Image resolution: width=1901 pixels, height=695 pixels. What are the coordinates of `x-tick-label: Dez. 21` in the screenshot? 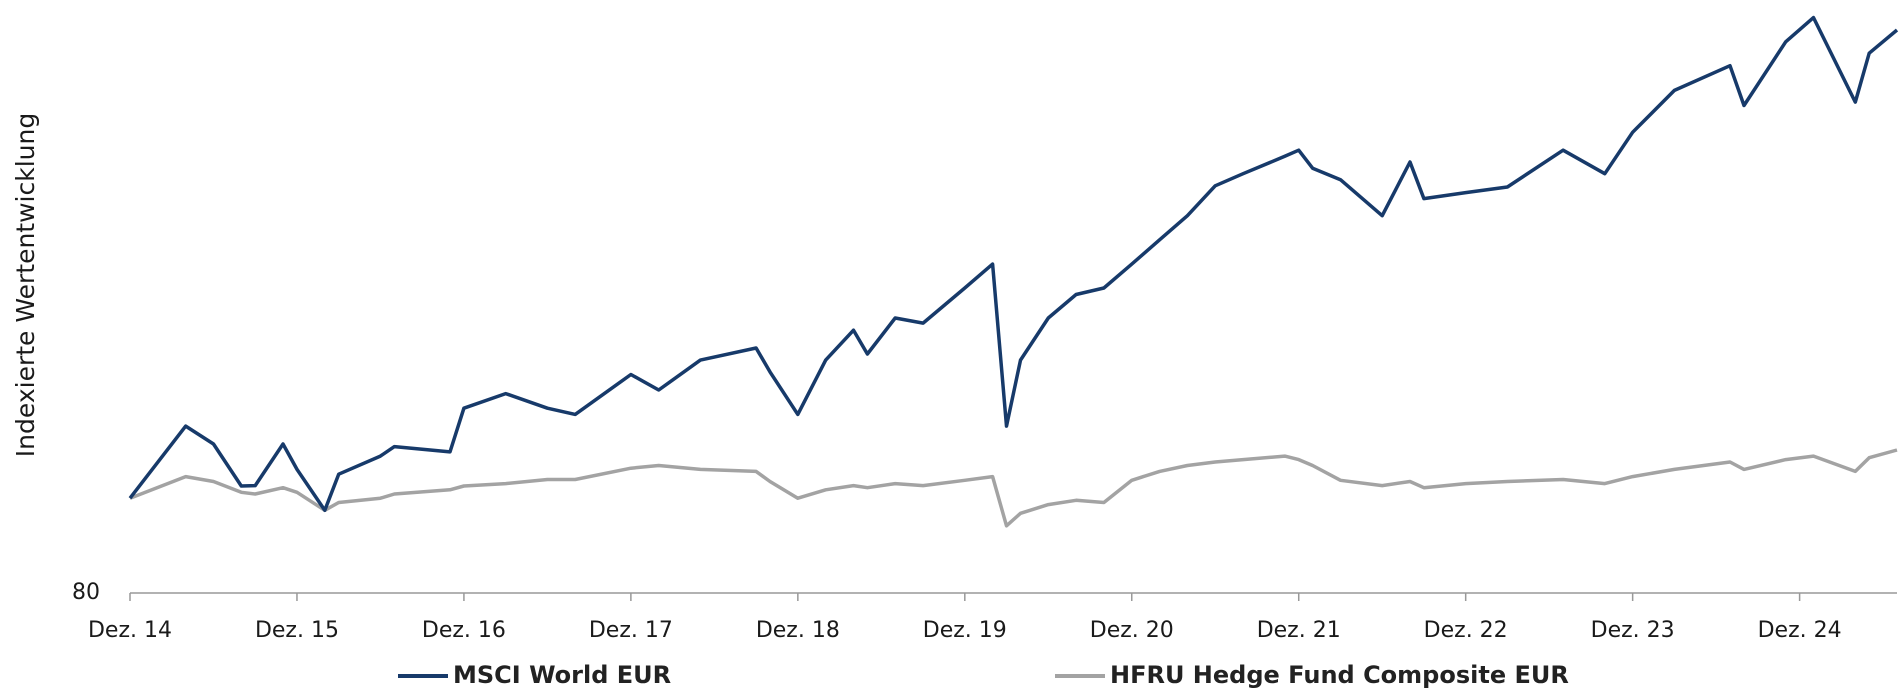 It's located at (1299, 630).